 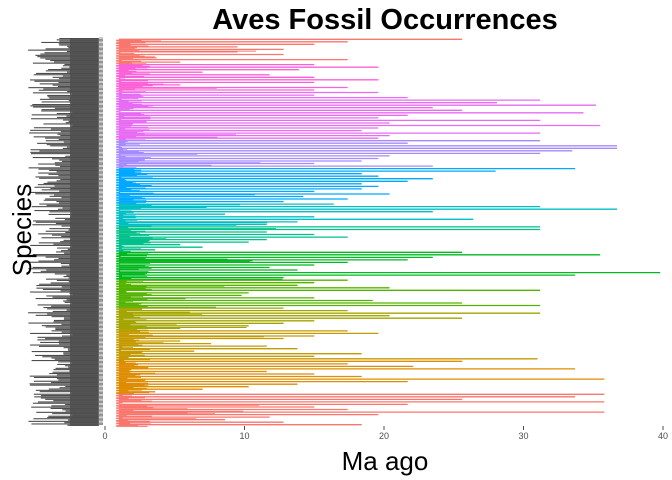 What do you see at coordinates (385, 20) in the screenshot?
I see `chart-title: Aves Fossil Occurrences` at bounding box center [385, 20].